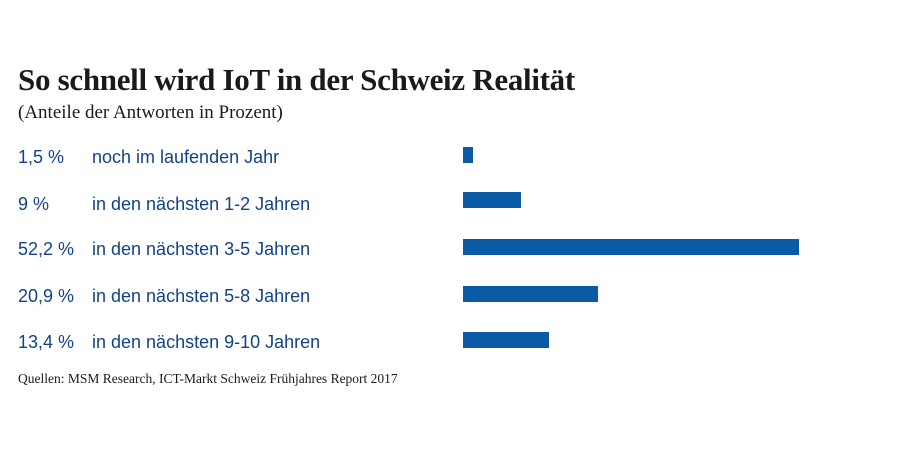 The height and width of the screenshot is (450, 900). Describe the element at coordinates (201, 204) in the screenshot. I see `category-label: in den nächsten 1-2 Jahren` at that location.